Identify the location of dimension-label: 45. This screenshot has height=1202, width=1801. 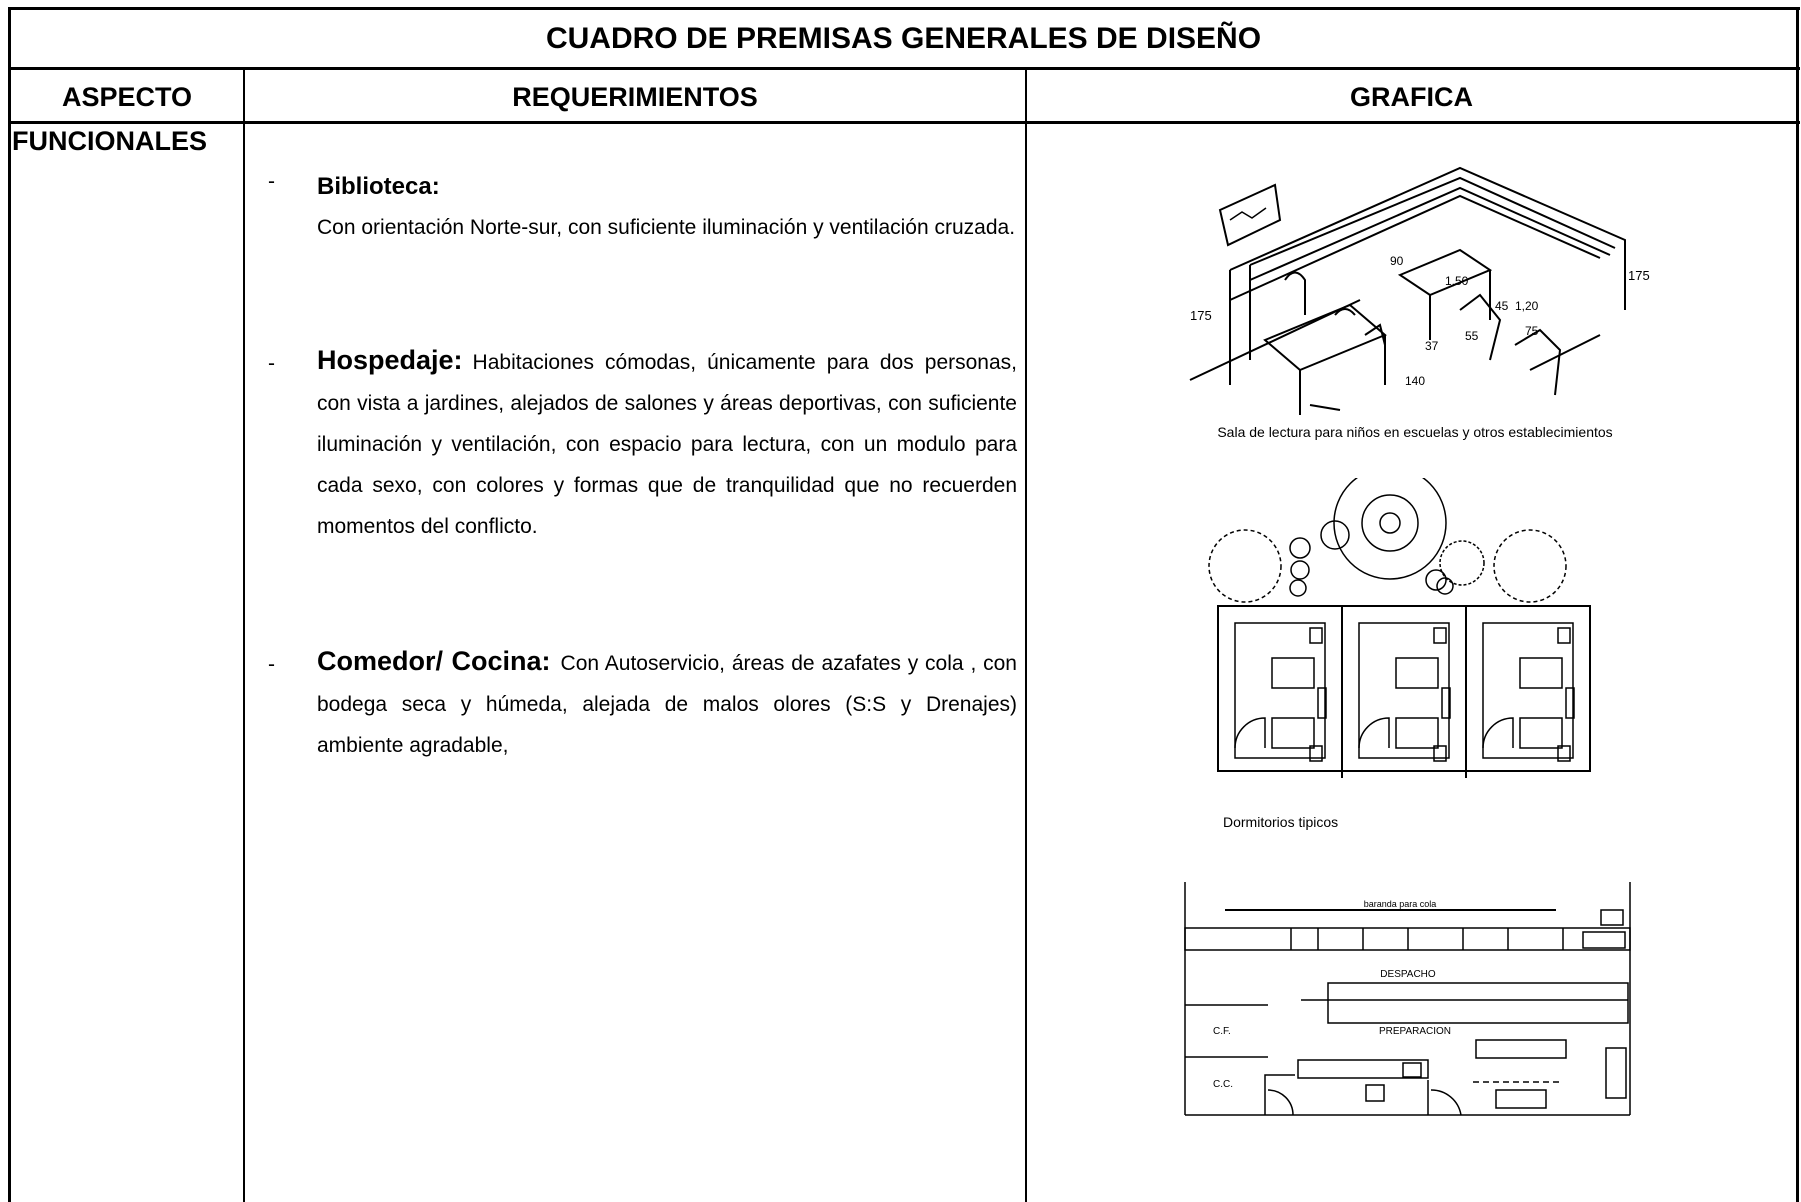
(1502, 306).